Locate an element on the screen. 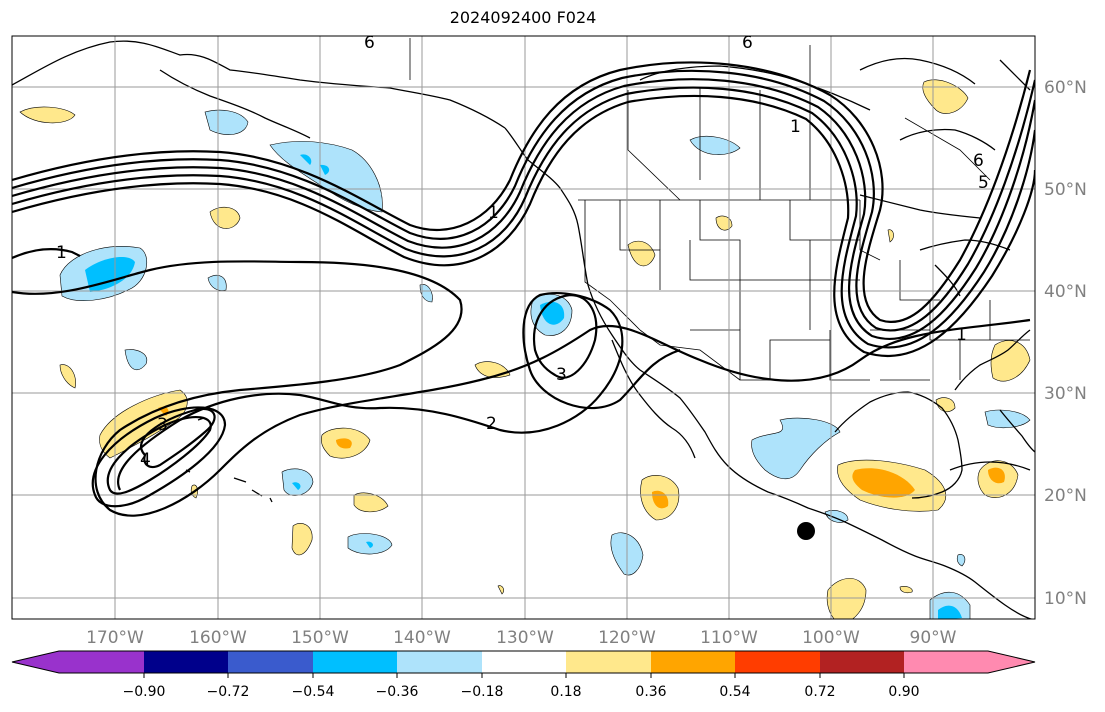 This screenshot has height=712, width=1105. contour-label-1d: 1 is located at coordinates (961, 335).